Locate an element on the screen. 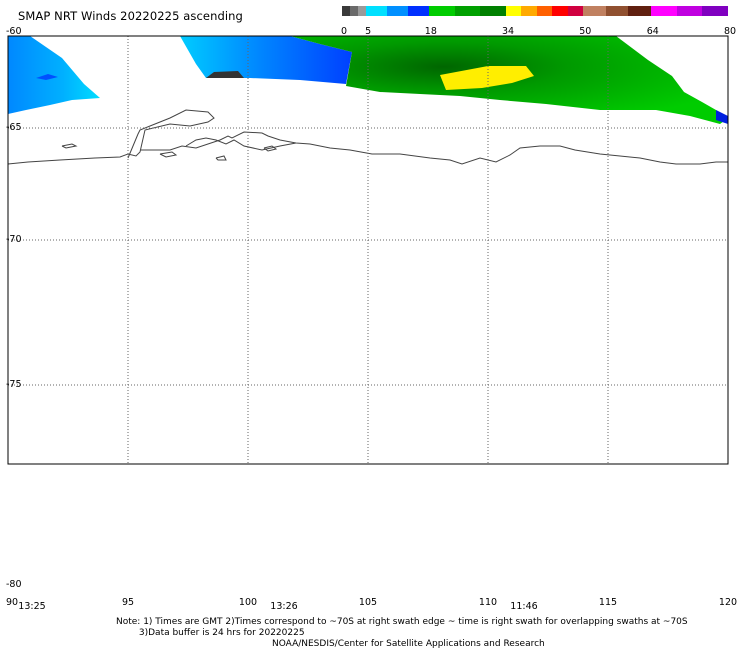  colorbar-tick-label: 64 is located at coordinates (652, 31).